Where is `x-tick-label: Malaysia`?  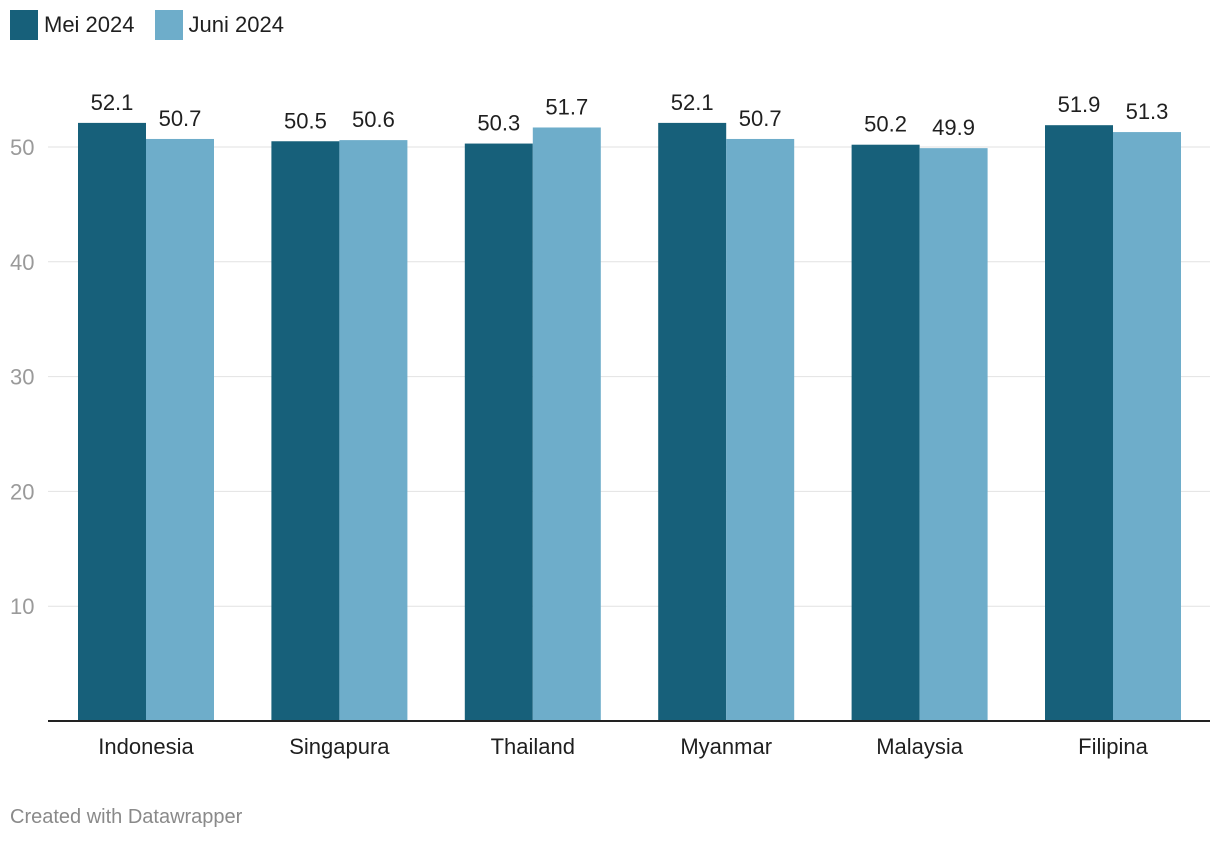 x-tick-label: Malaysia is located at coordinates (920, 746).